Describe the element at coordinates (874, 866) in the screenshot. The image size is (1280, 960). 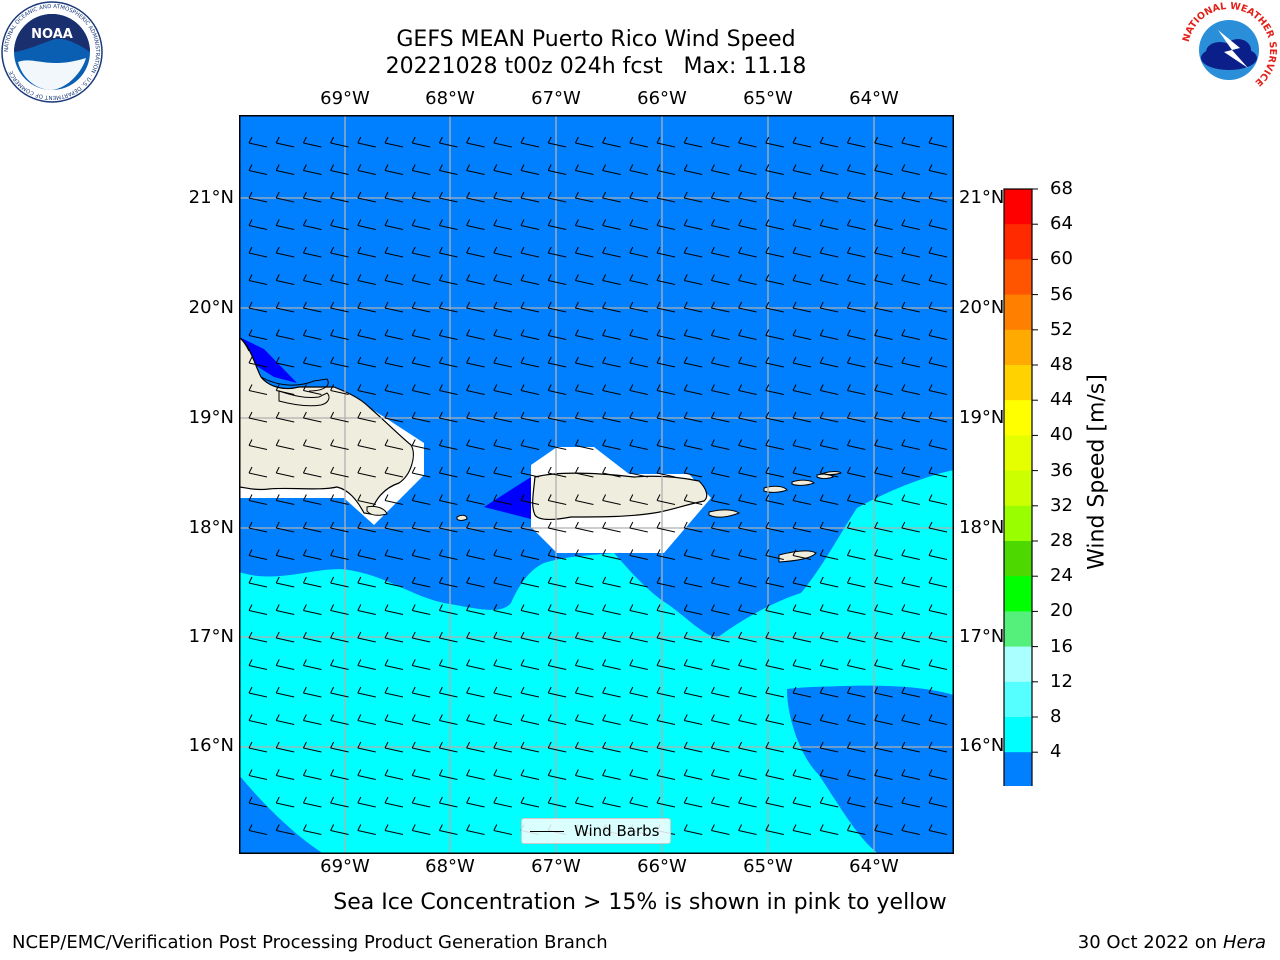
I see `bottom-longitude-label: 64°W` at that location.